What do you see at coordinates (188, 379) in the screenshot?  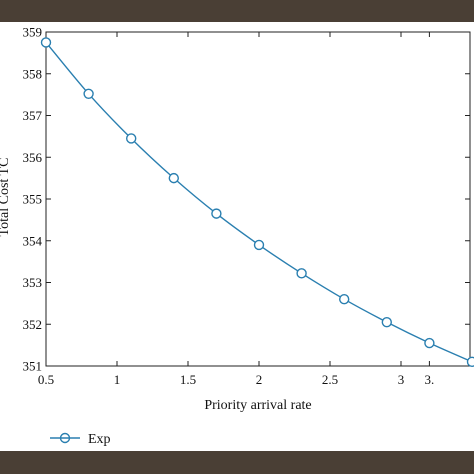 I see `x-tick-label: 1.5` at bounding box center [188, 379].